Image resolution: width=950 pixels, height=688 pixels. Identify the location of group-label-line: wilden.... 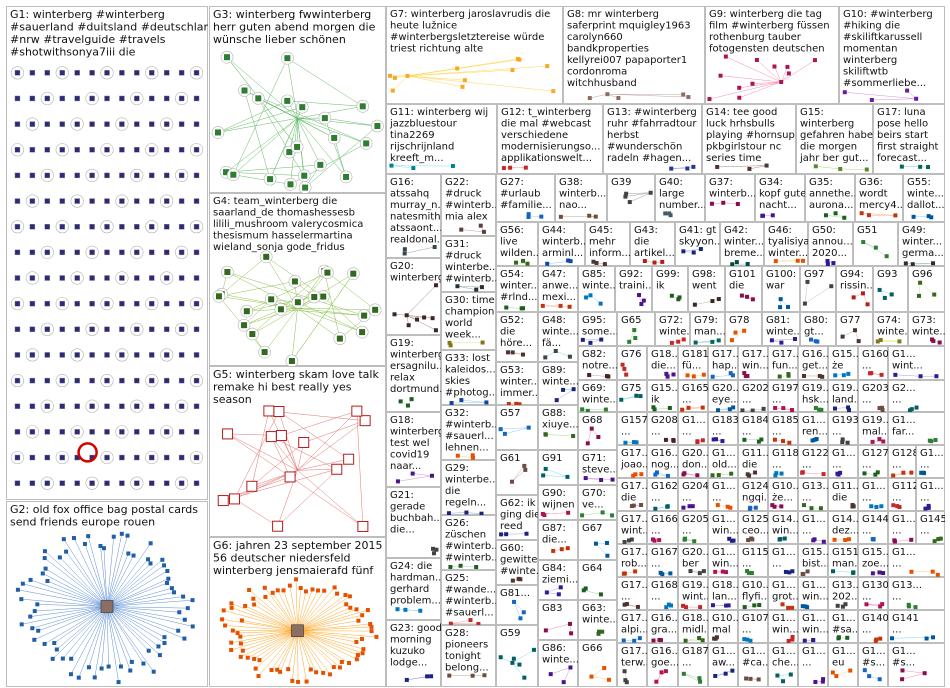
(521, 253).